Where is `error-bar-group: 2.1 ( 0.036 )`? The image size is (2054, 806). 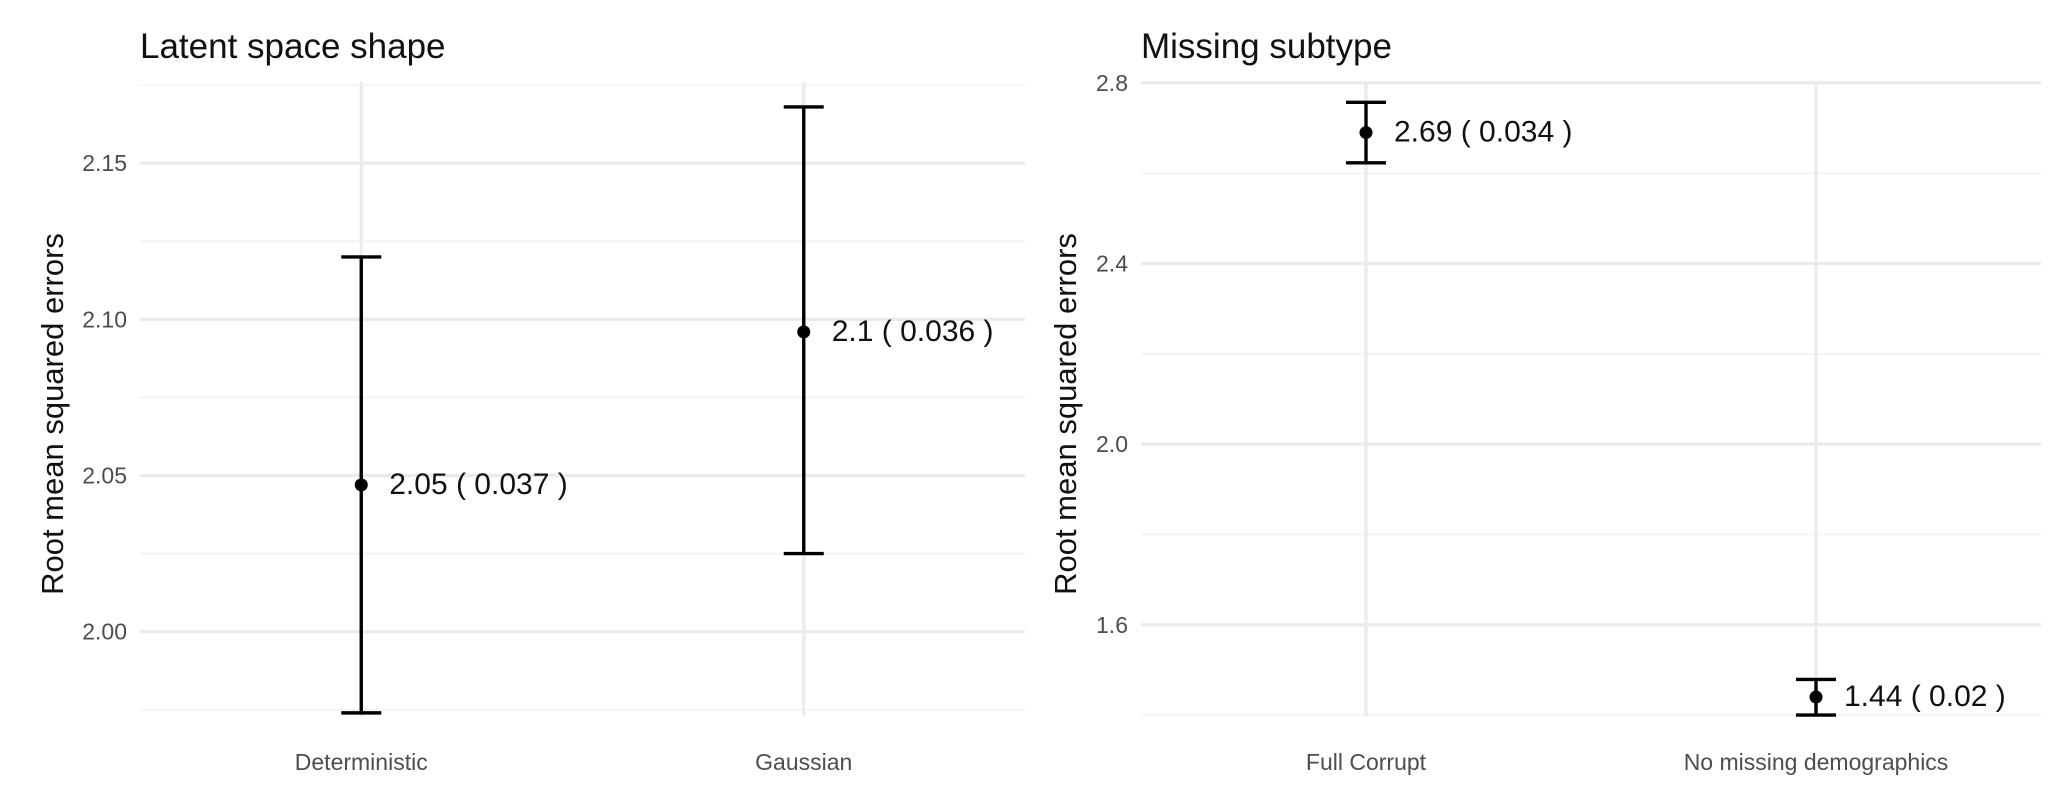 error-bar-group: 2.1 ( 0.036 ) is located at coordinates (888, 330).